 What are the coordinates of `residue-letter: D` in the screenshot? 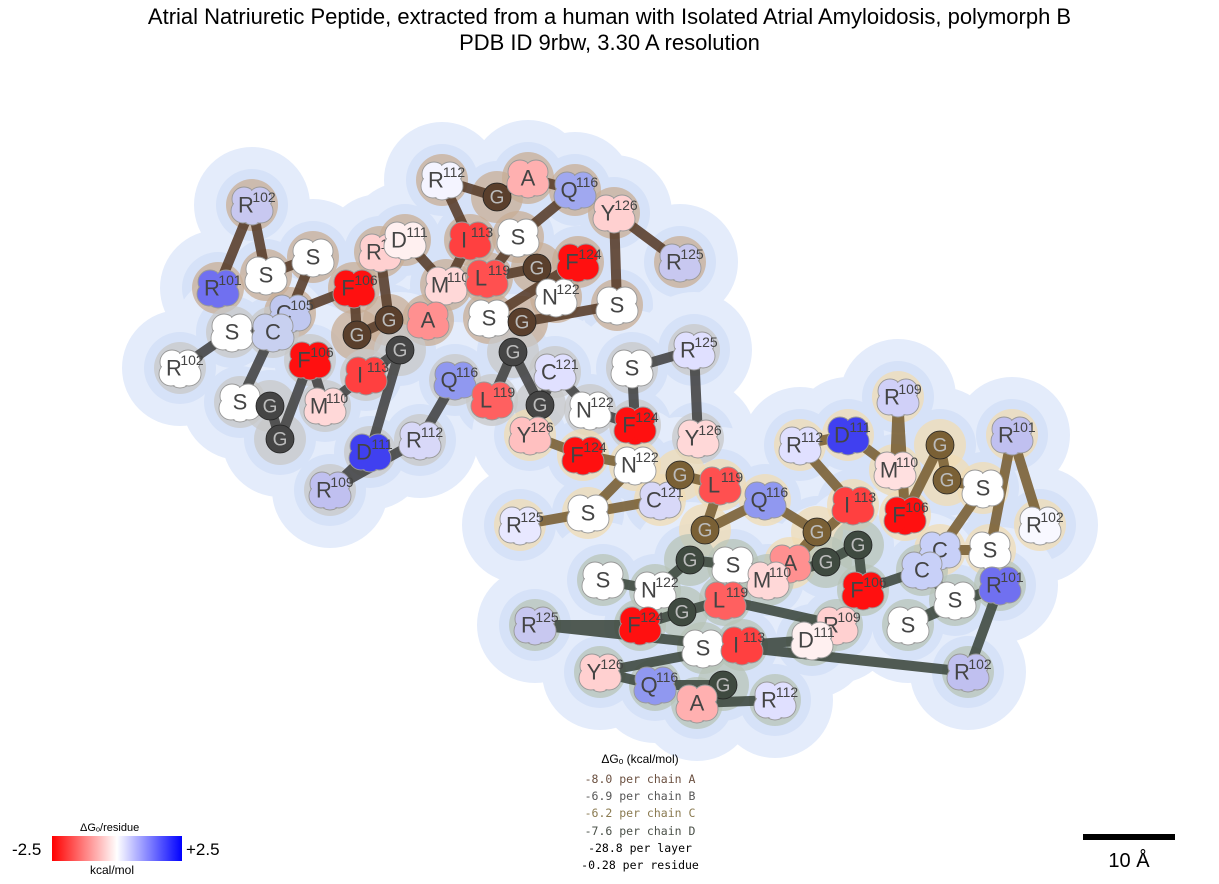 It's located at (399, 240).